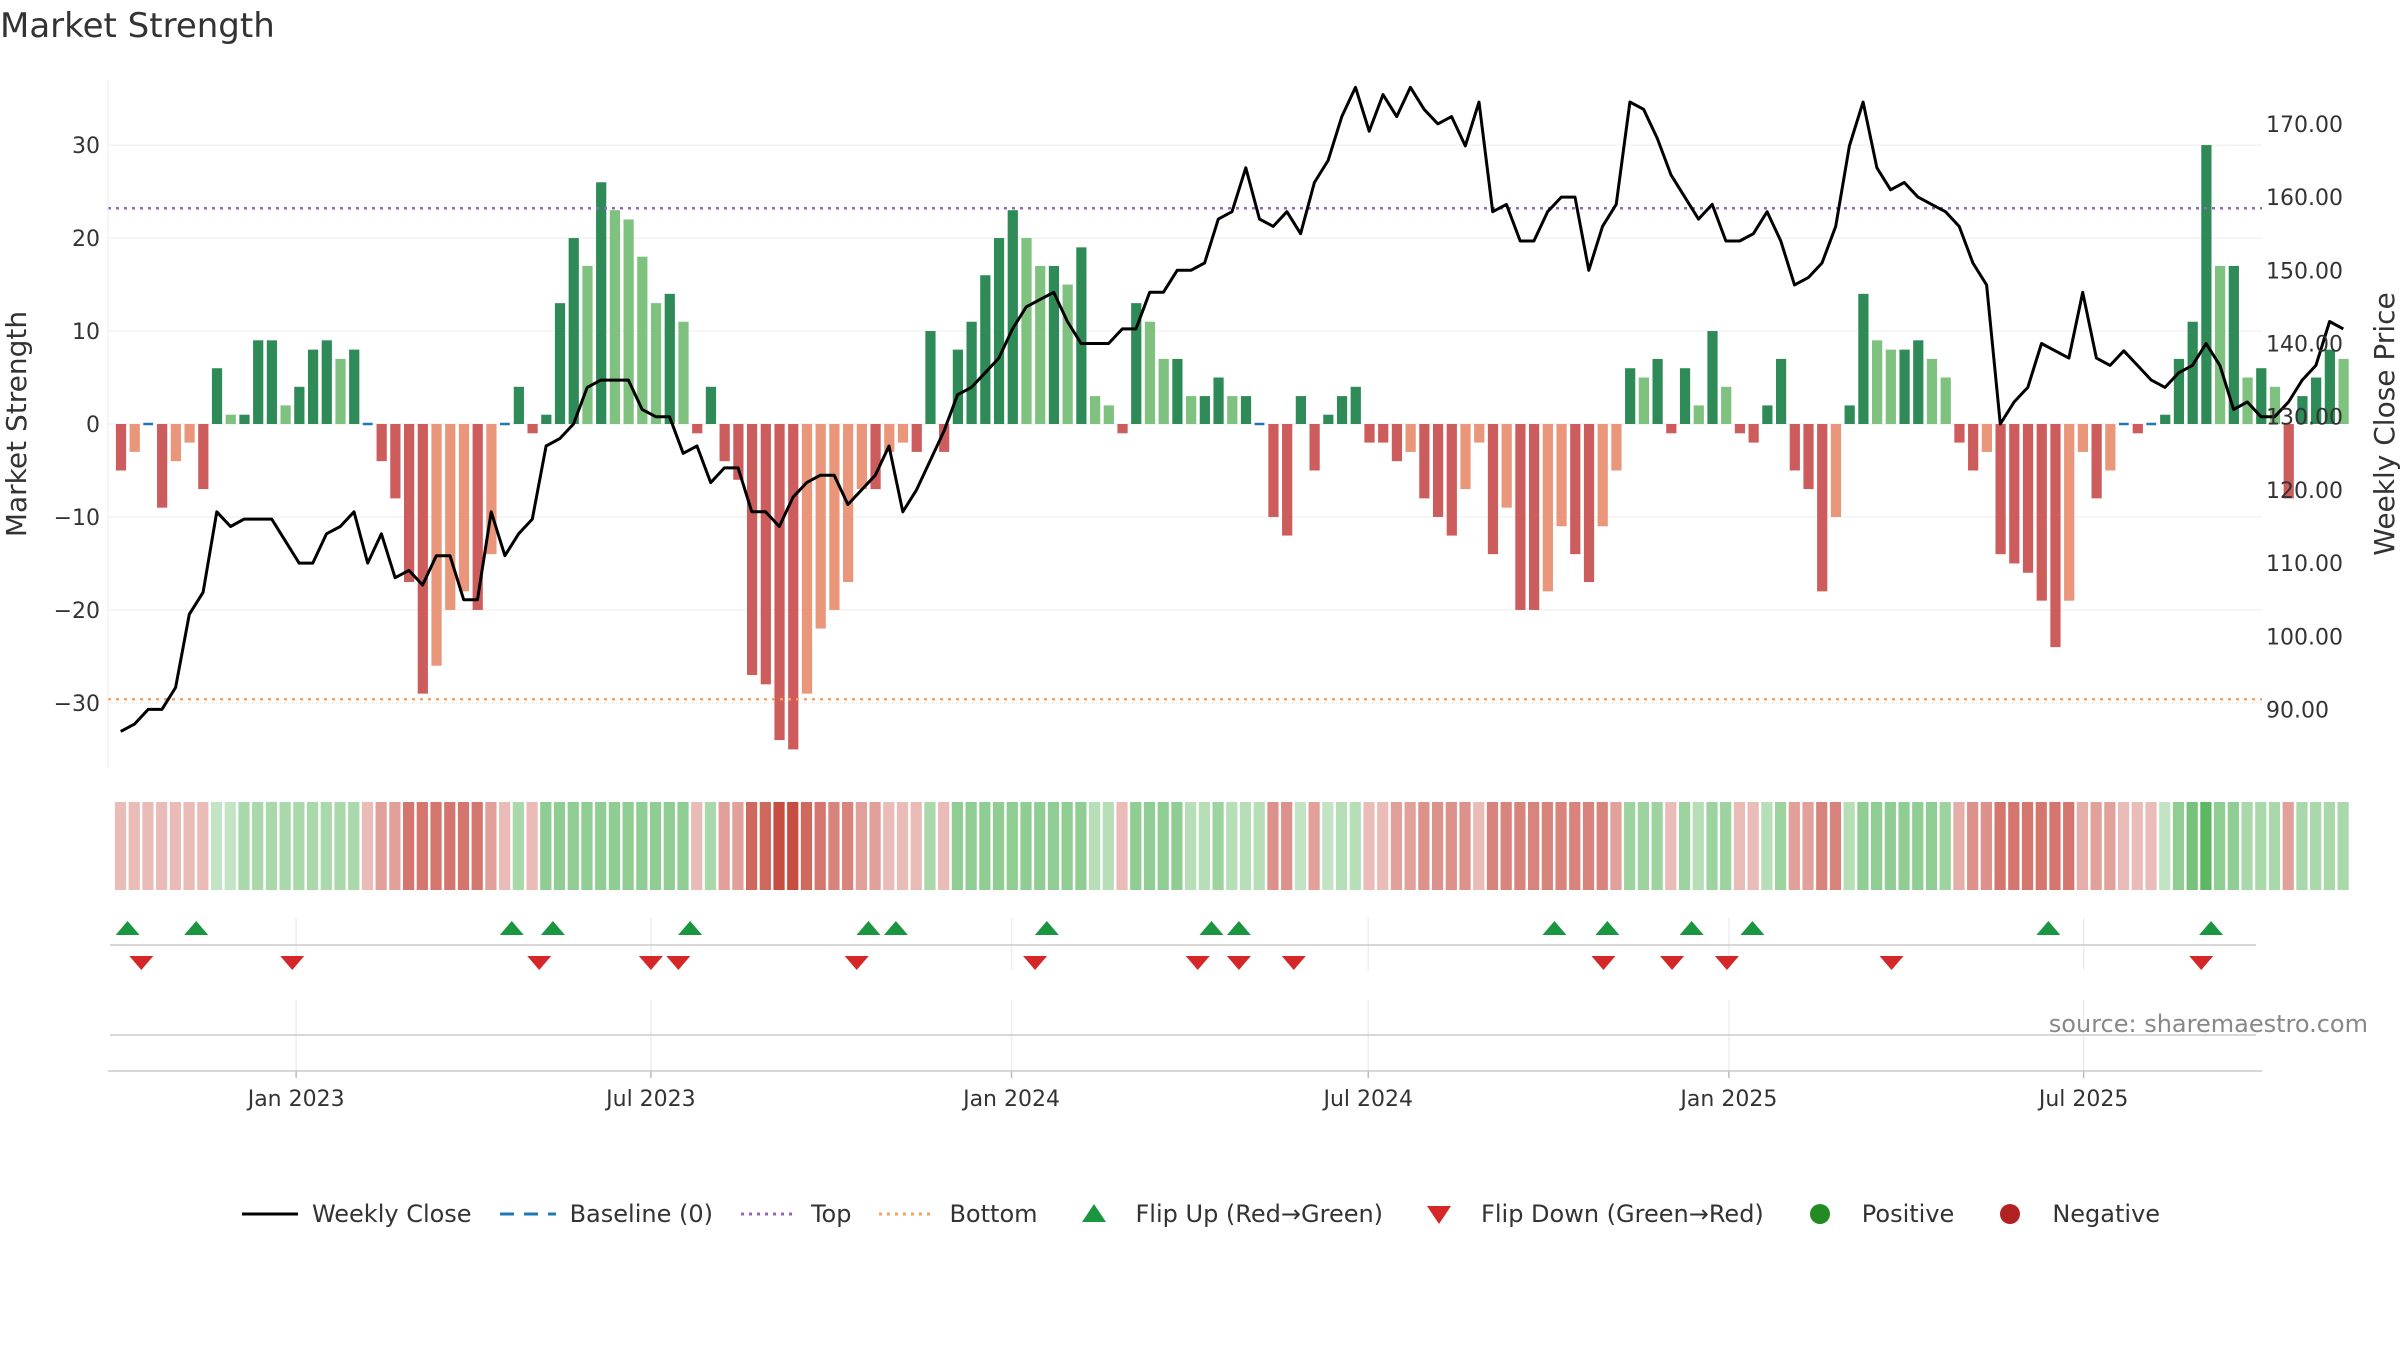 The image size is (2400, 1350). Describe the element at coordinates (2297, 710) in the screenshot. I see `y2-tick-label: 90.00` at that location.